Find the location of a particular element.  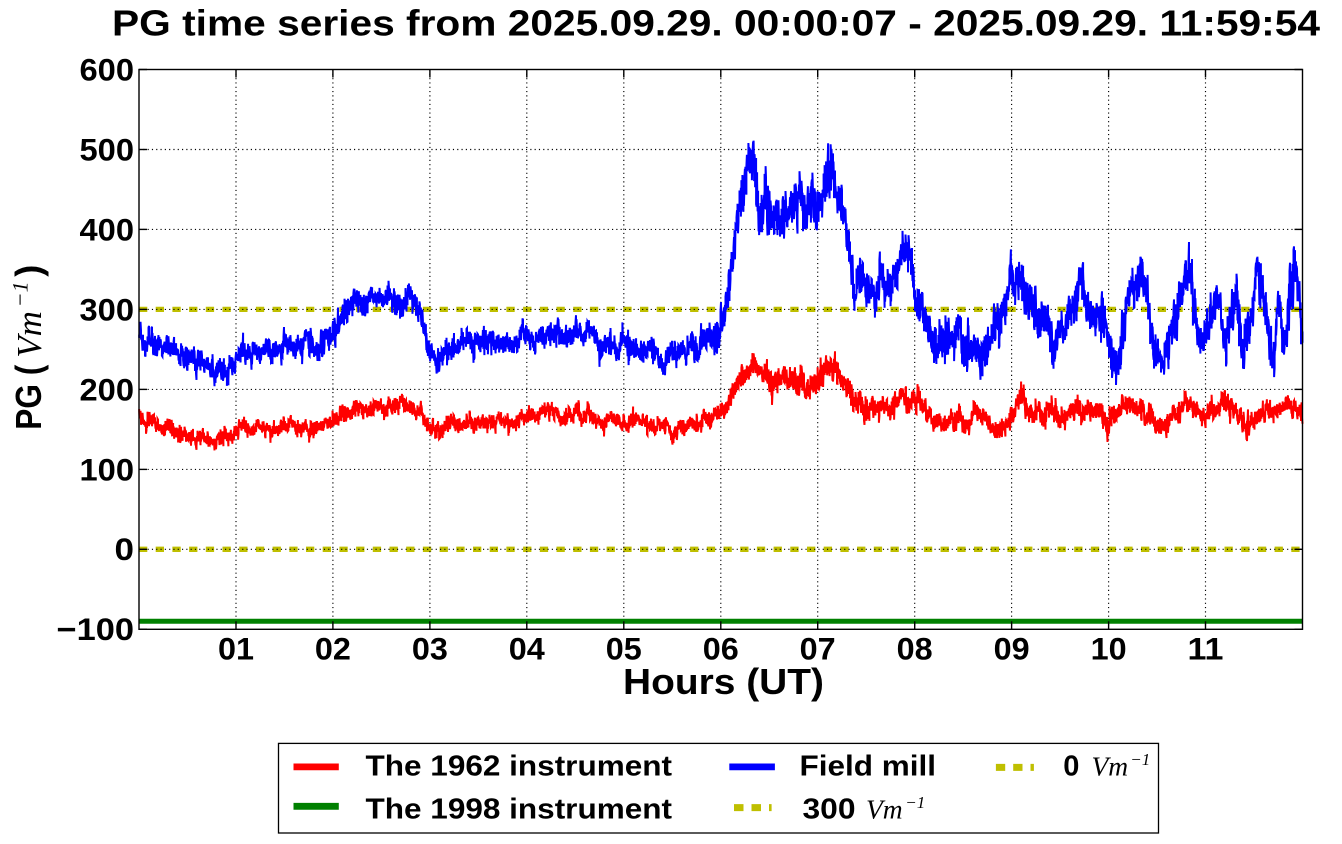

svg-text: 01 is located at coordinates (236, 648).